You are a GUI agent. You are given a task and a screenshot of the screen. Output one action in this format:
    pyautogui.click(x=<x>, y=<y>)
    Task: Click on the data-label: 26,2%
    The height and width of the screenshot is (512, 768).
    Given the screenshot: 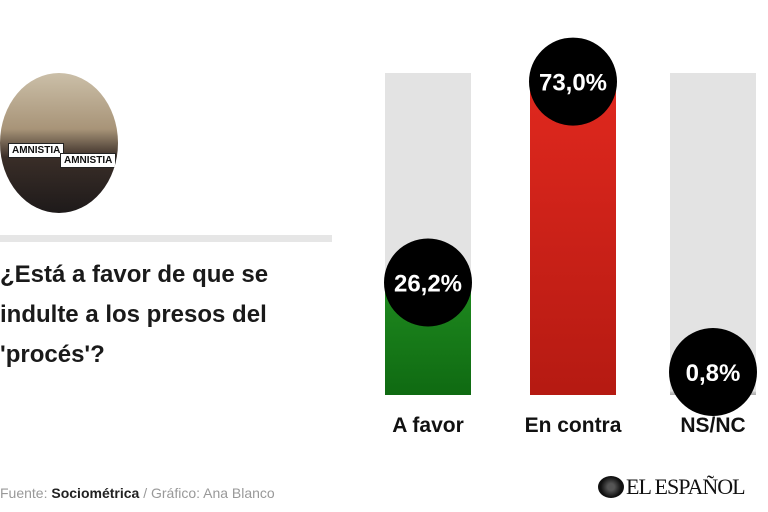 What is the action you would take?
    pyautogui.click(x=428, y=284)
    